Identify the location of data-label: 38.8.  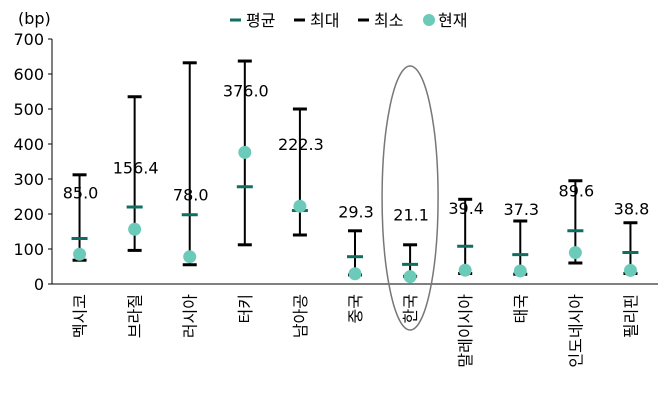
(632, 208).